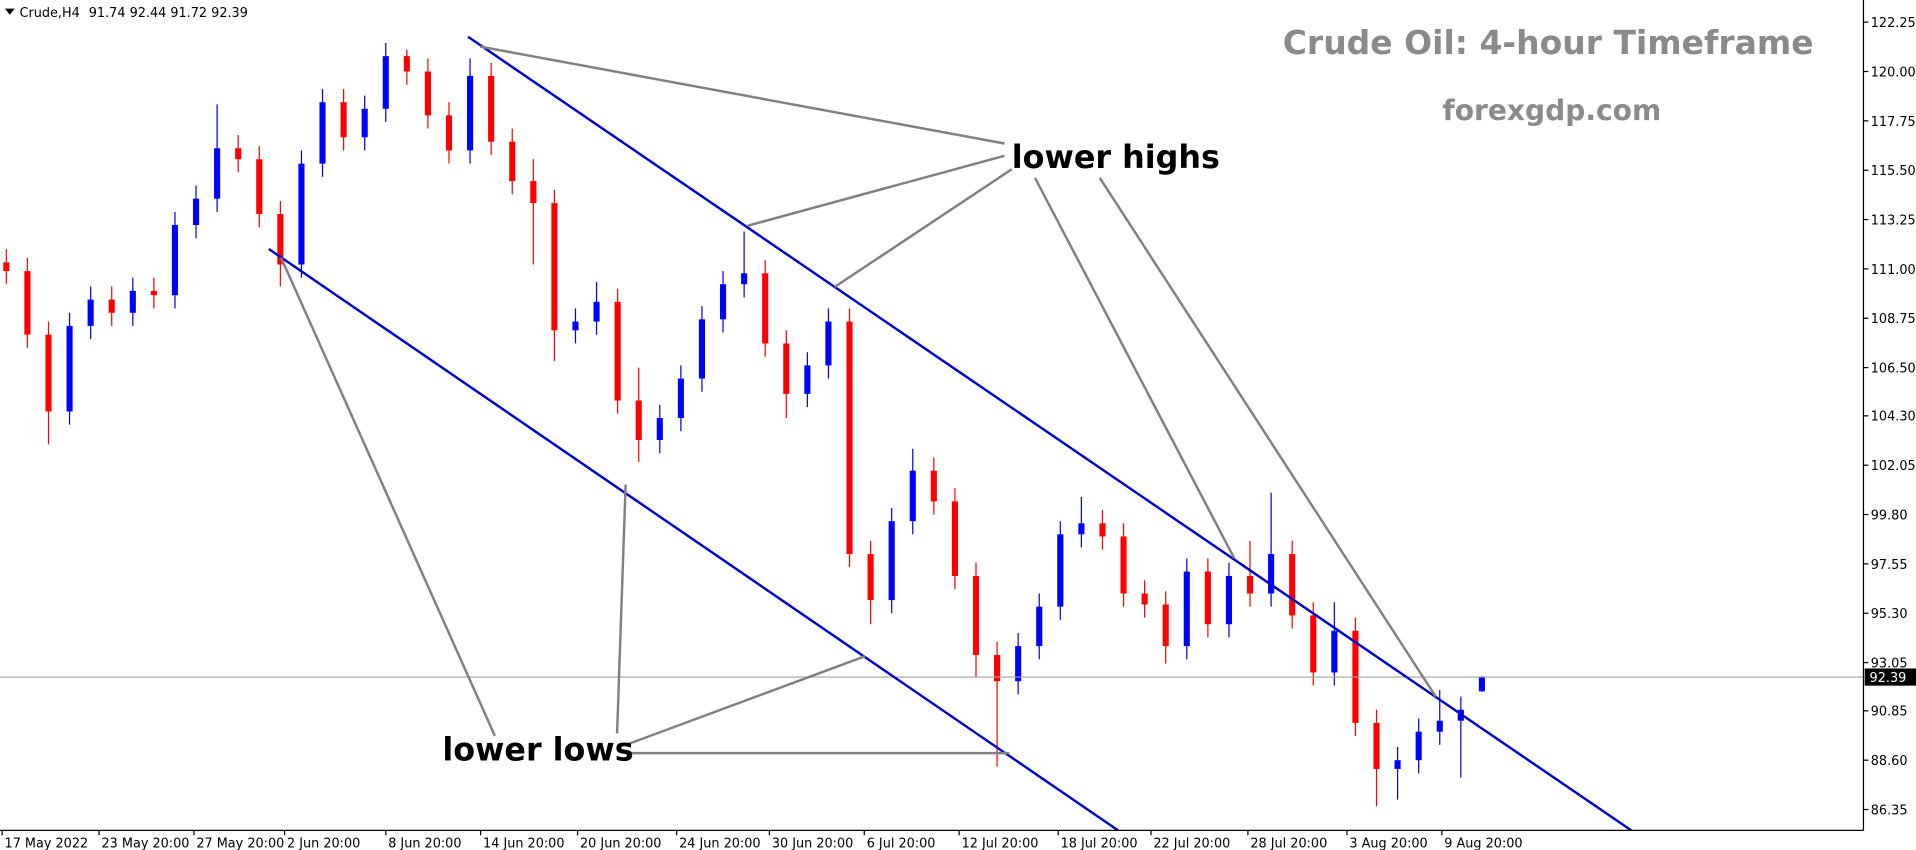 The height and width of the screenshot is (850, 1916). Describe the element at coordinates (1889, 515) in the screenshot. I see `y-tick-label: 99.80` at that location.